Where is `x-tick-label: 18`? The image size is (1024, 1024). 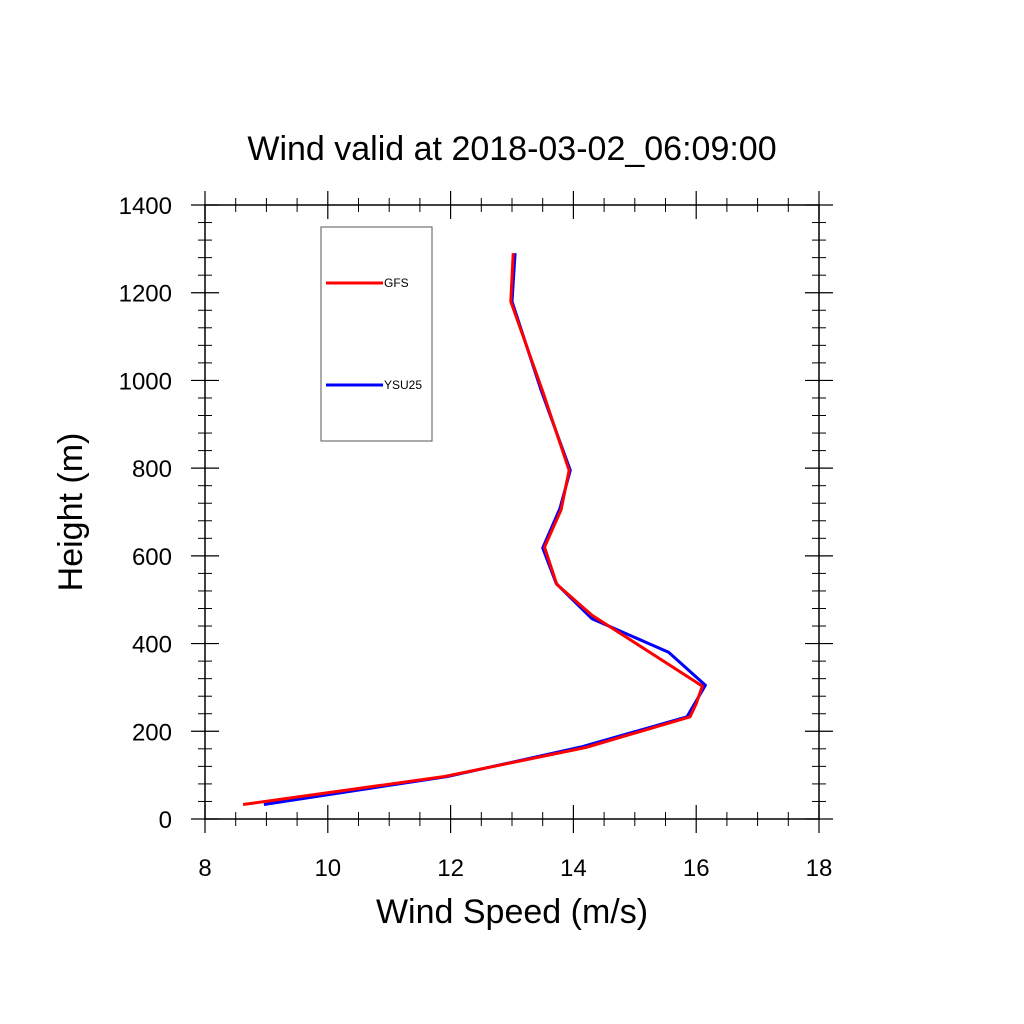
x-tick-label: 18 is located at coordinates (819, 868).